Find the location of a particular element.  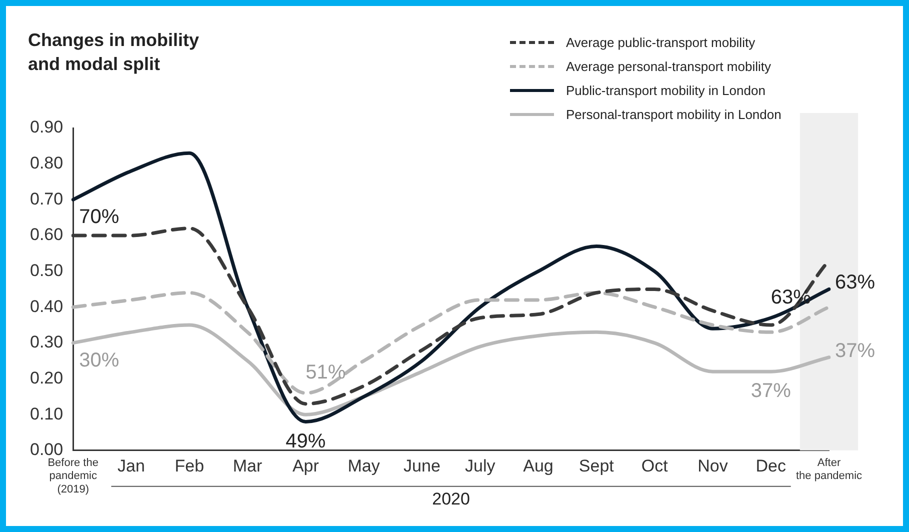

y-tick-label: 0.00 is located at coordinates (47, 450).